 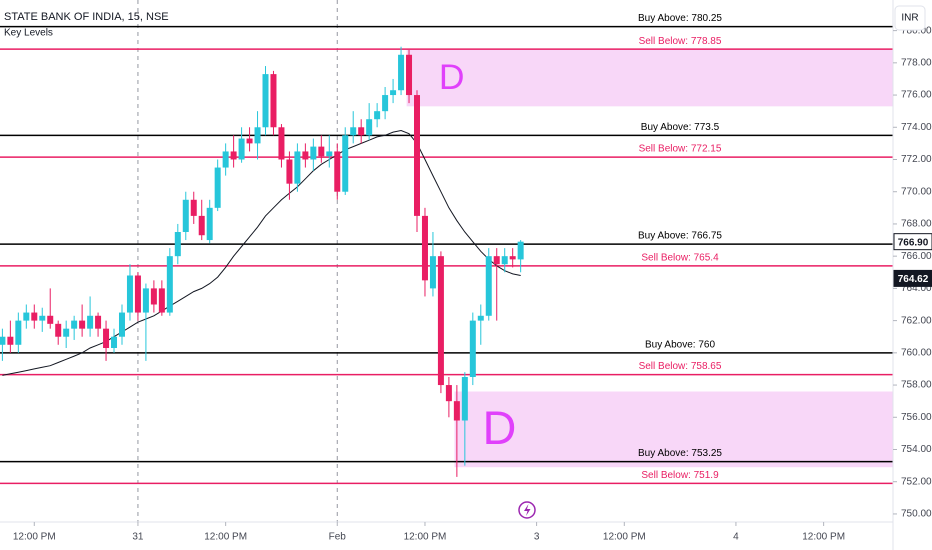 I want to click on y-tick-label: 750.00, so click(x=916, y=514).